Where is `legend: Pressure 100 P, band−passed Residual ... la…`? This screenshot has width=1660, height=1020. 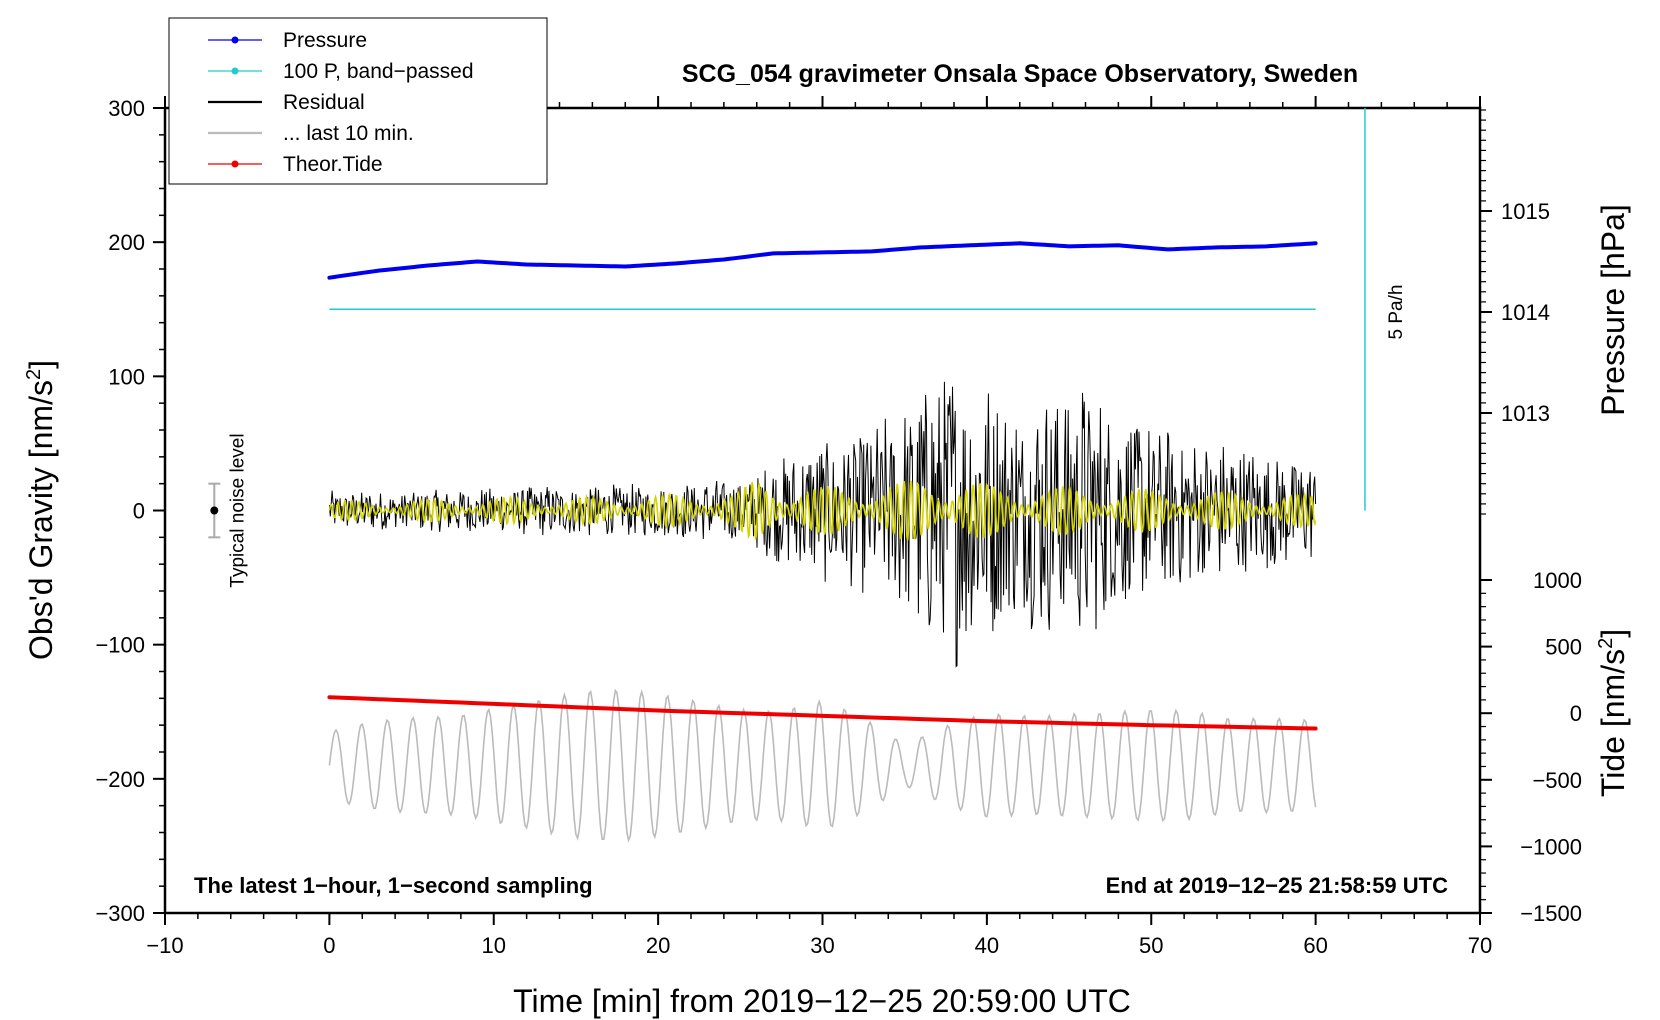
legend: Pressure 100 P, band−passed Residual ... la… is located at coordinates (358, 101).